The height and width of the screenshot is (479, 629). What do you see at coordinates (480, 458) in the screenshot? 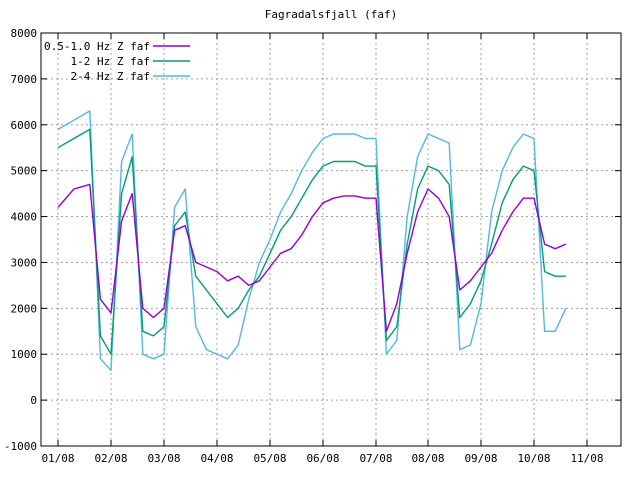
I see `x-tick-label: 09/08` at bounding box center [480, 458].